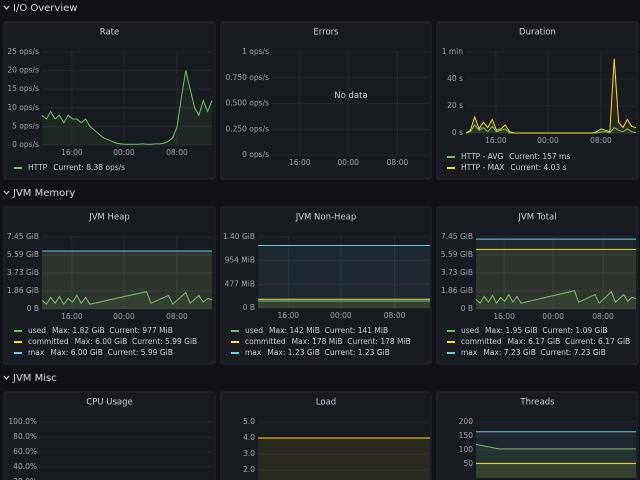 This screenshot has height=480, width=640. I want to click on y-tick-label: 1 ops/s, so click(255, 51).